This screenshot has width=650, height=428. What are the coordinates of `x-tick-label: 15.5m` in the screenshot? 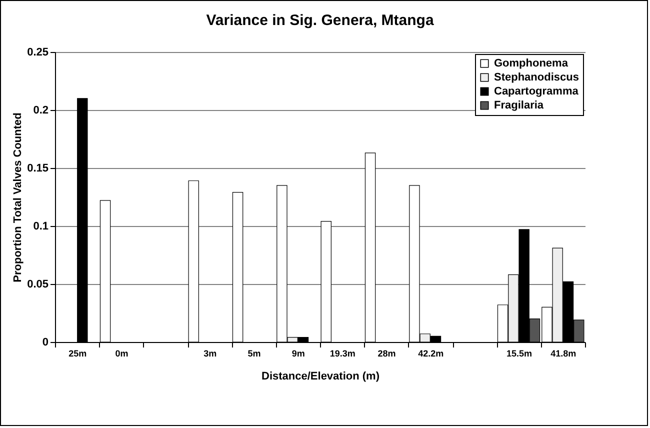 It's located at (519, 353).